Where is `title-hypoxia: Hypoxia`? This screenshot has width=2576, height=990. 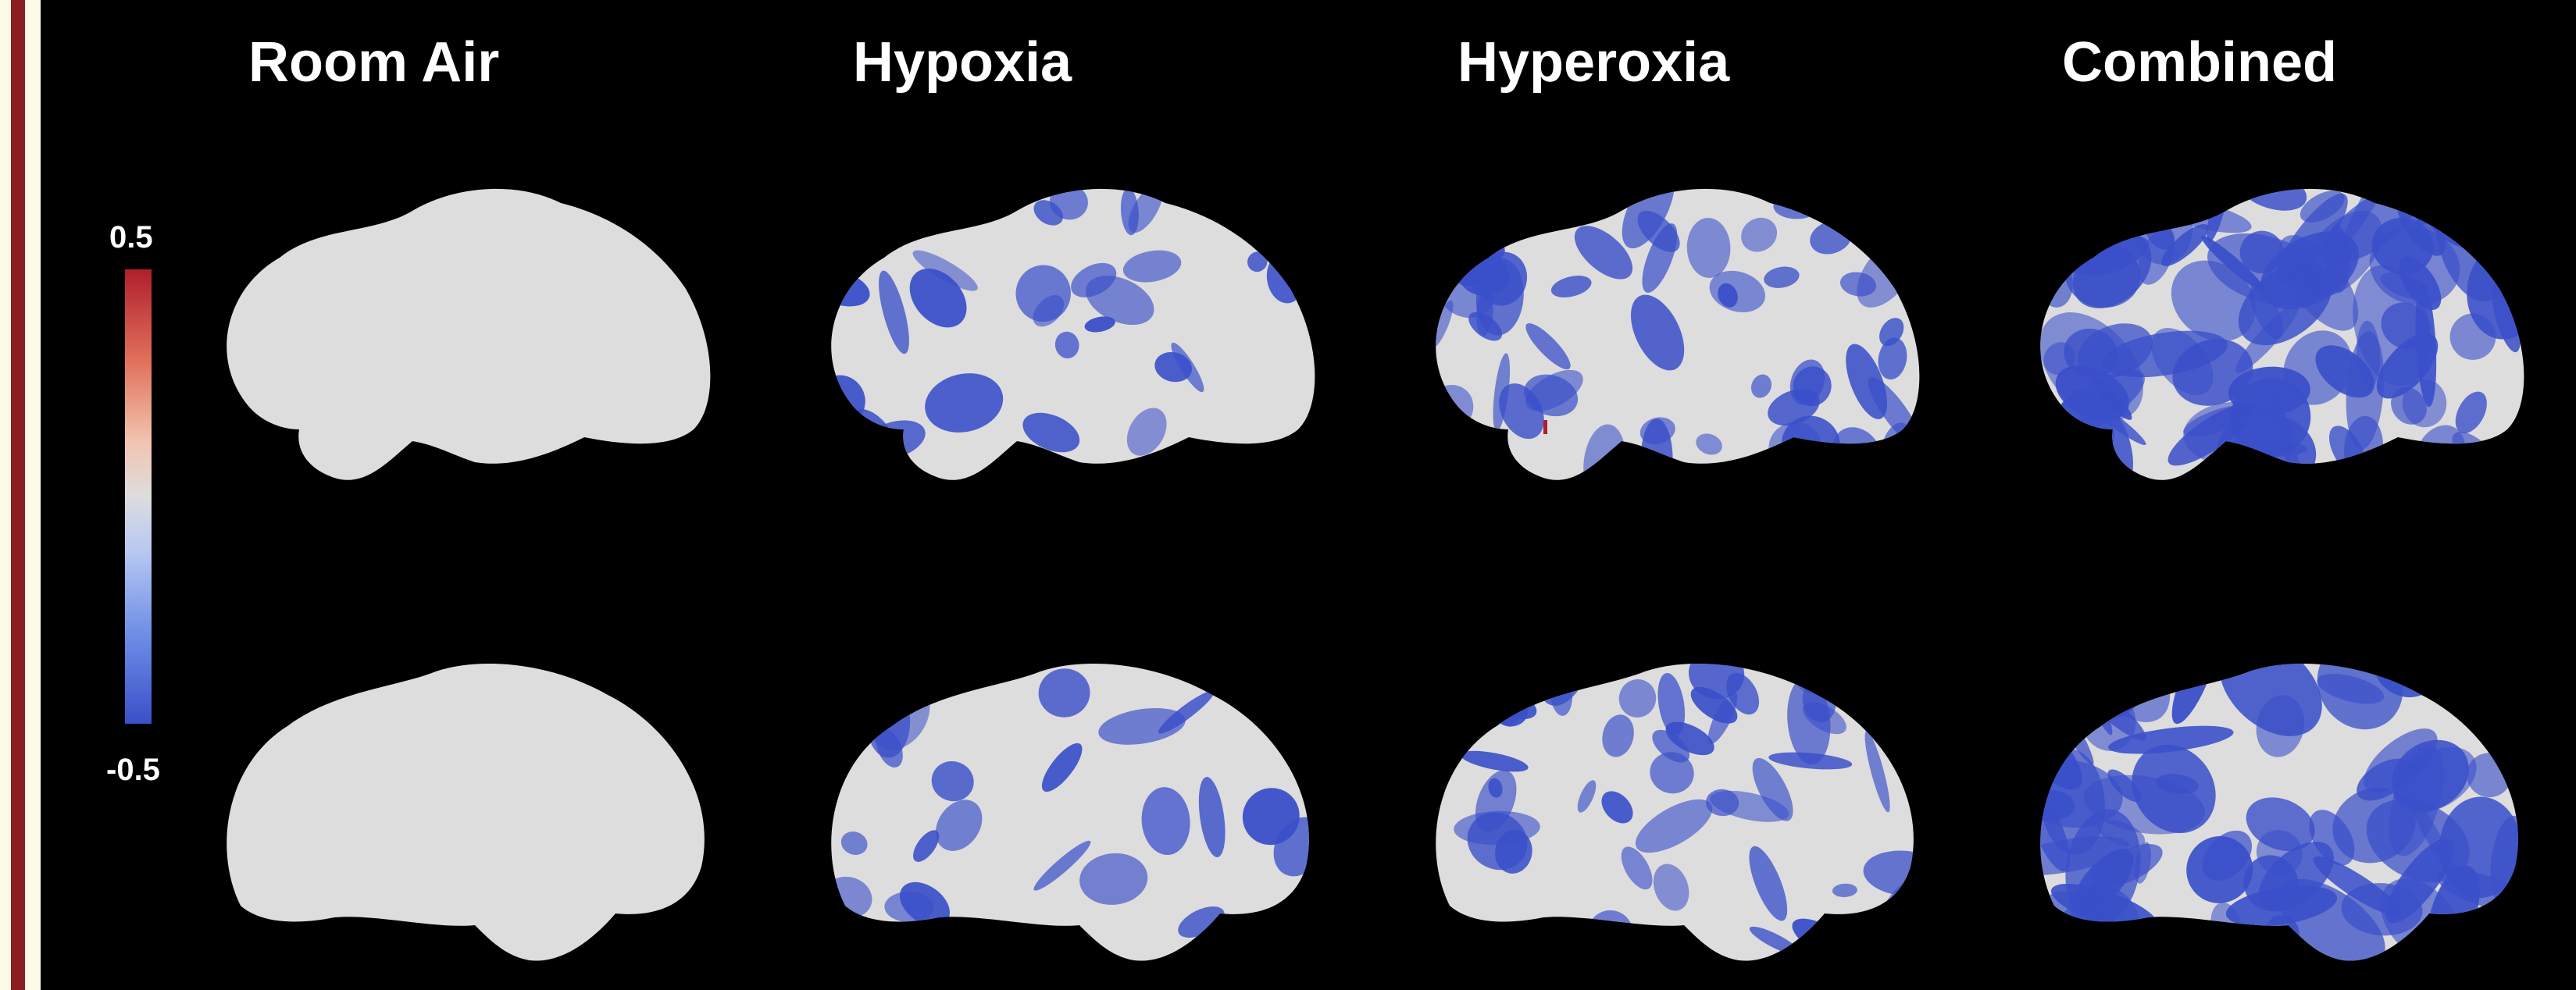
title-hypoxia: Hypoxia is located at coordinates (962, 63).